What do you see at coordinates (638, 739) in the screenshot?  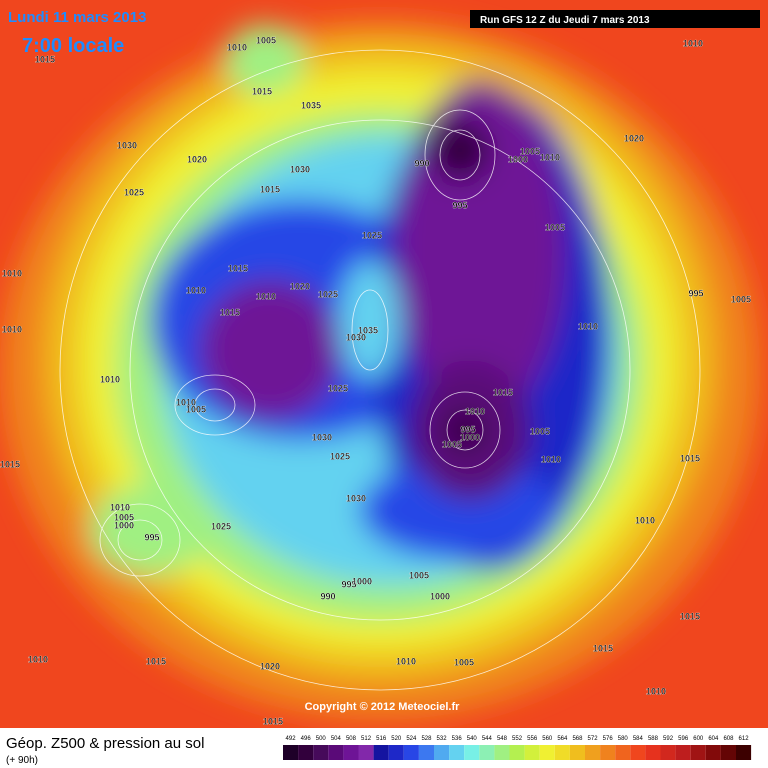 I see `legend-label: 584` at bounding box center [638, 739].